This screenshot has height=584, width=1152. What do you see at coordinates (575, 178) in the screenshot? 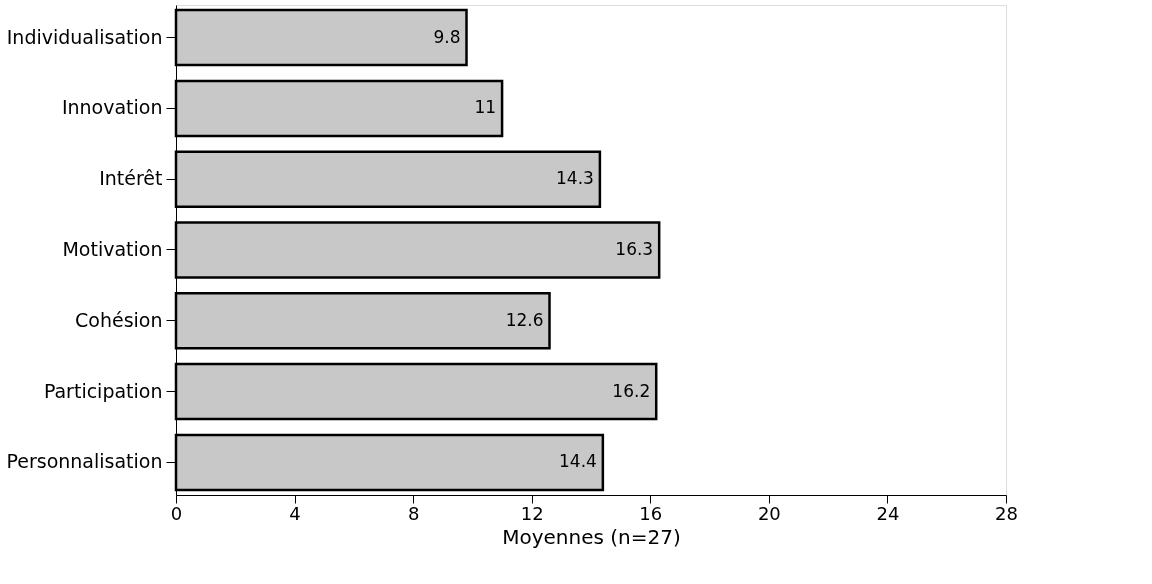
I see `data-label: 14.3` at bounding box center [575, 178].